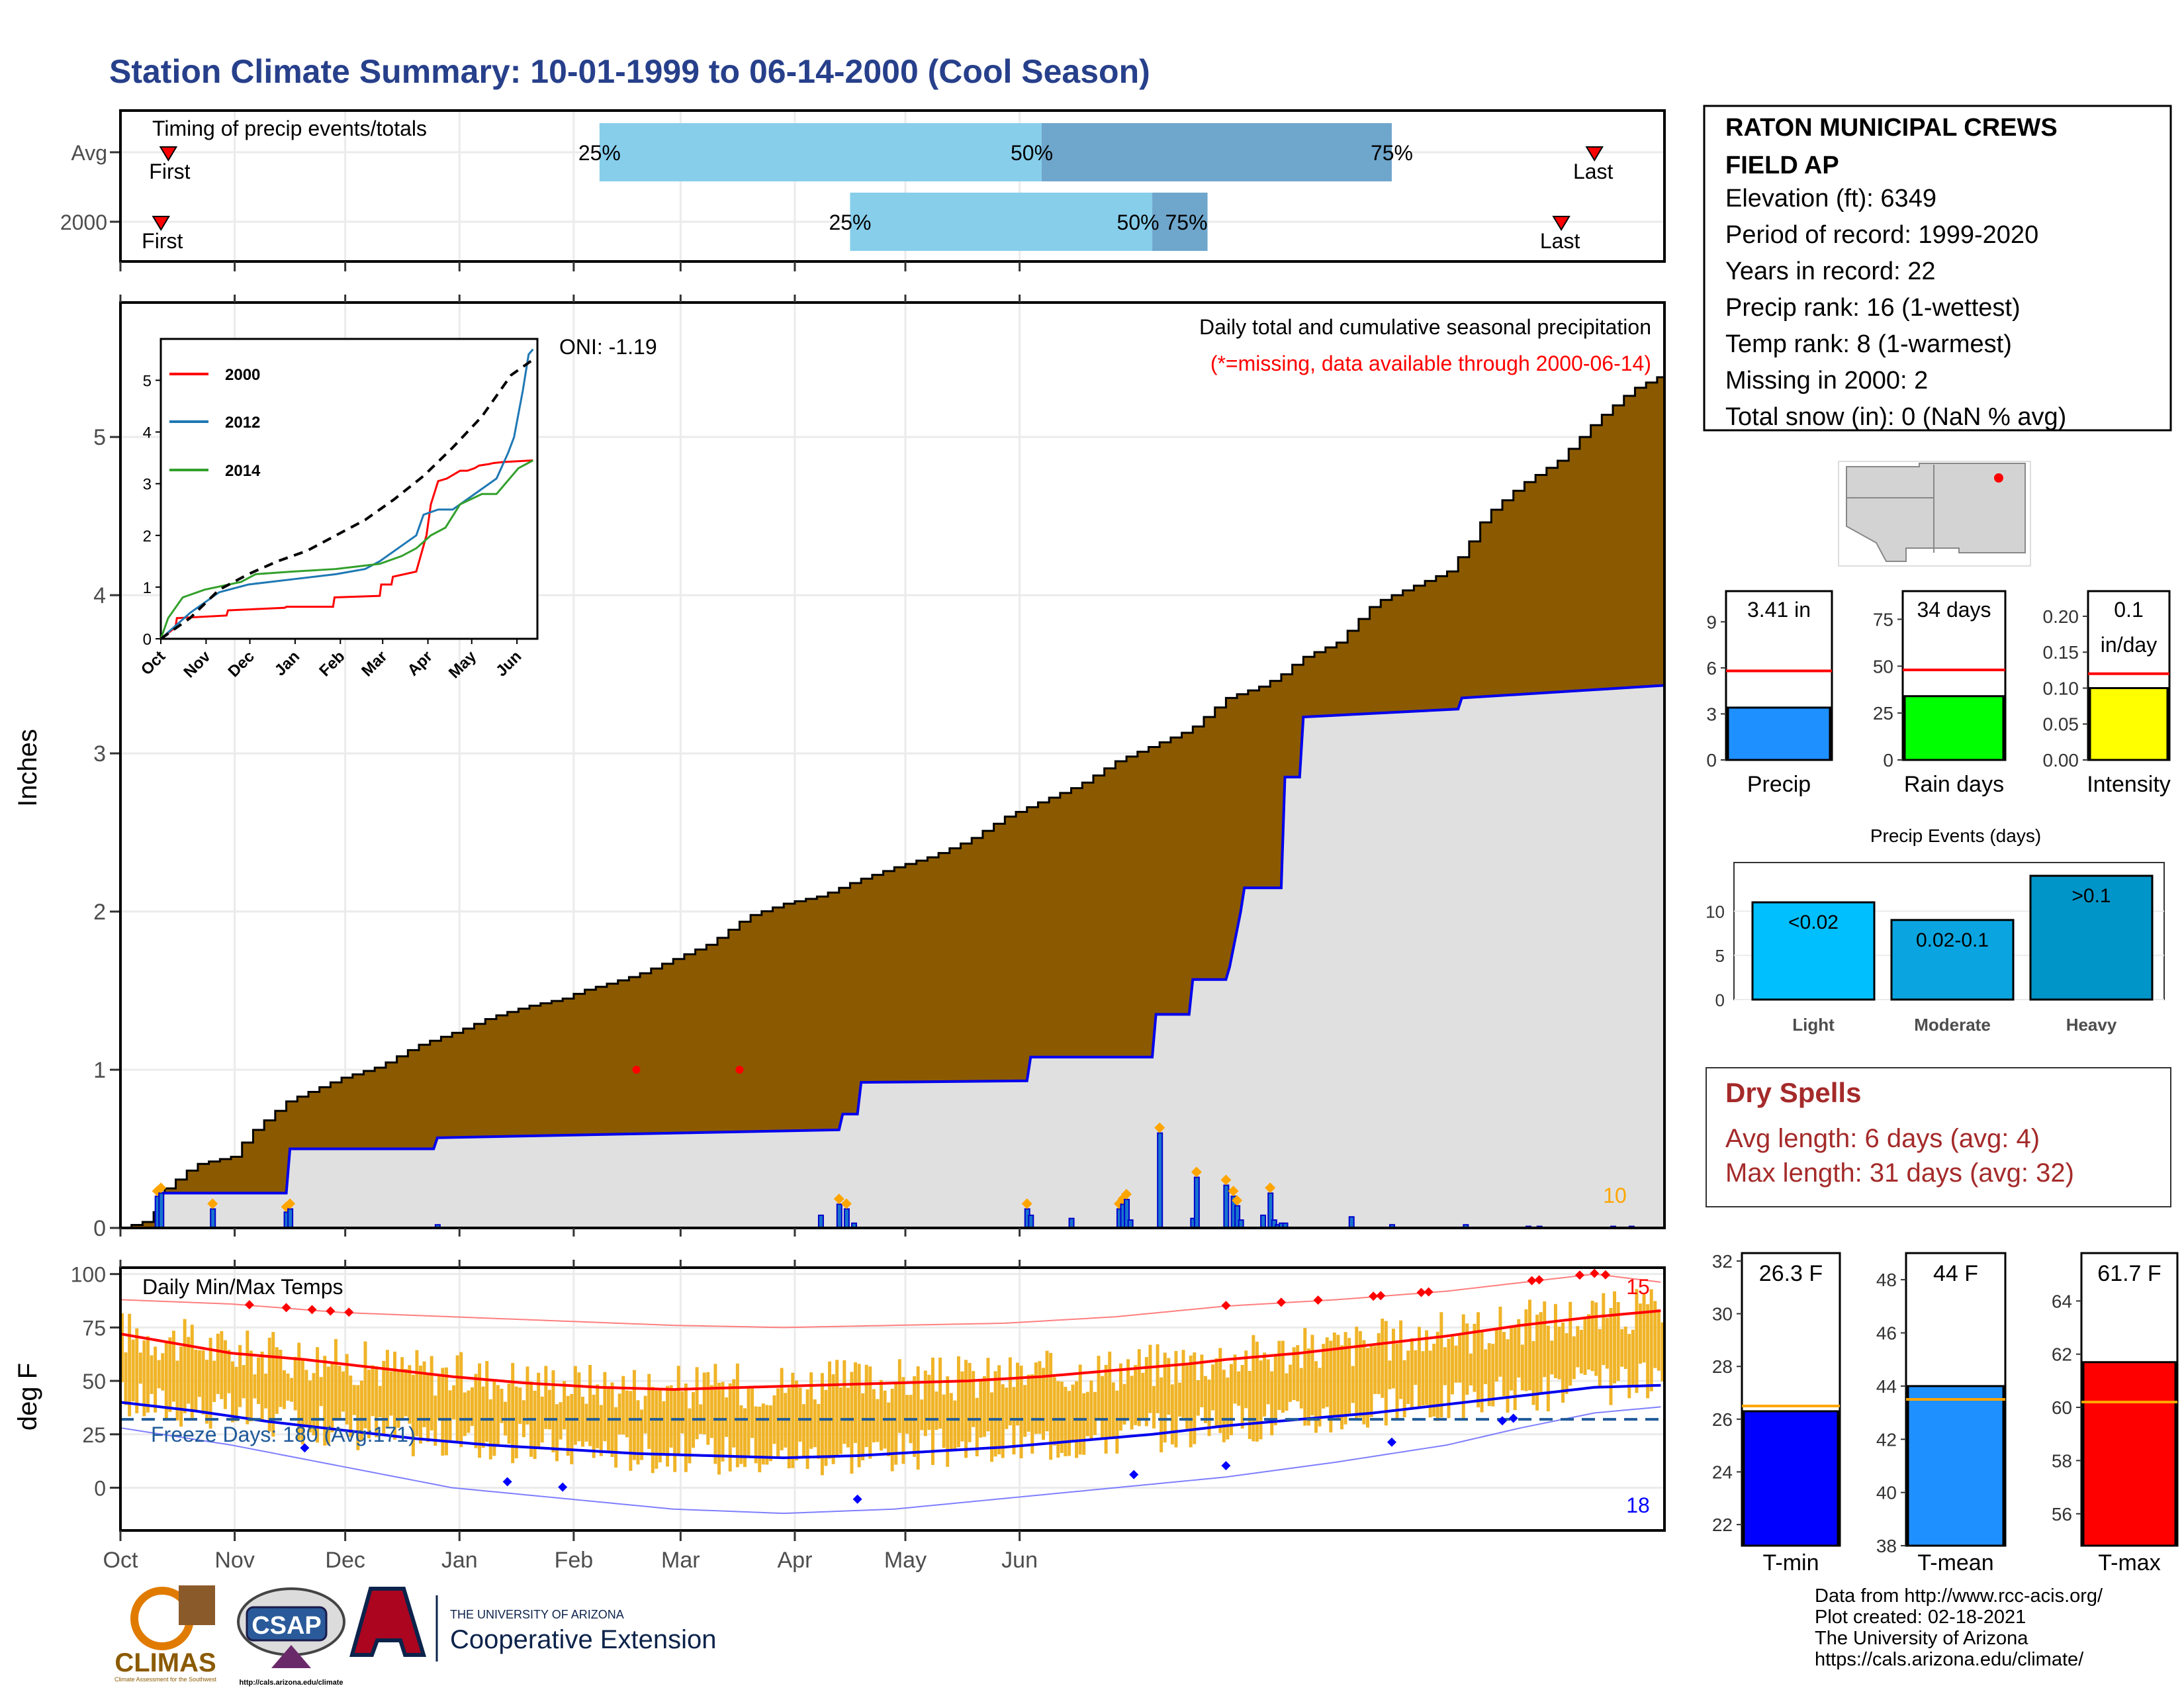 The height and width of the screenshot is (1688, 2184). What do you see at coordinates (1723, 1367) in the screenshot?
I see `tsummary-tick-label: 28` at bounding box center [1723, 1367].